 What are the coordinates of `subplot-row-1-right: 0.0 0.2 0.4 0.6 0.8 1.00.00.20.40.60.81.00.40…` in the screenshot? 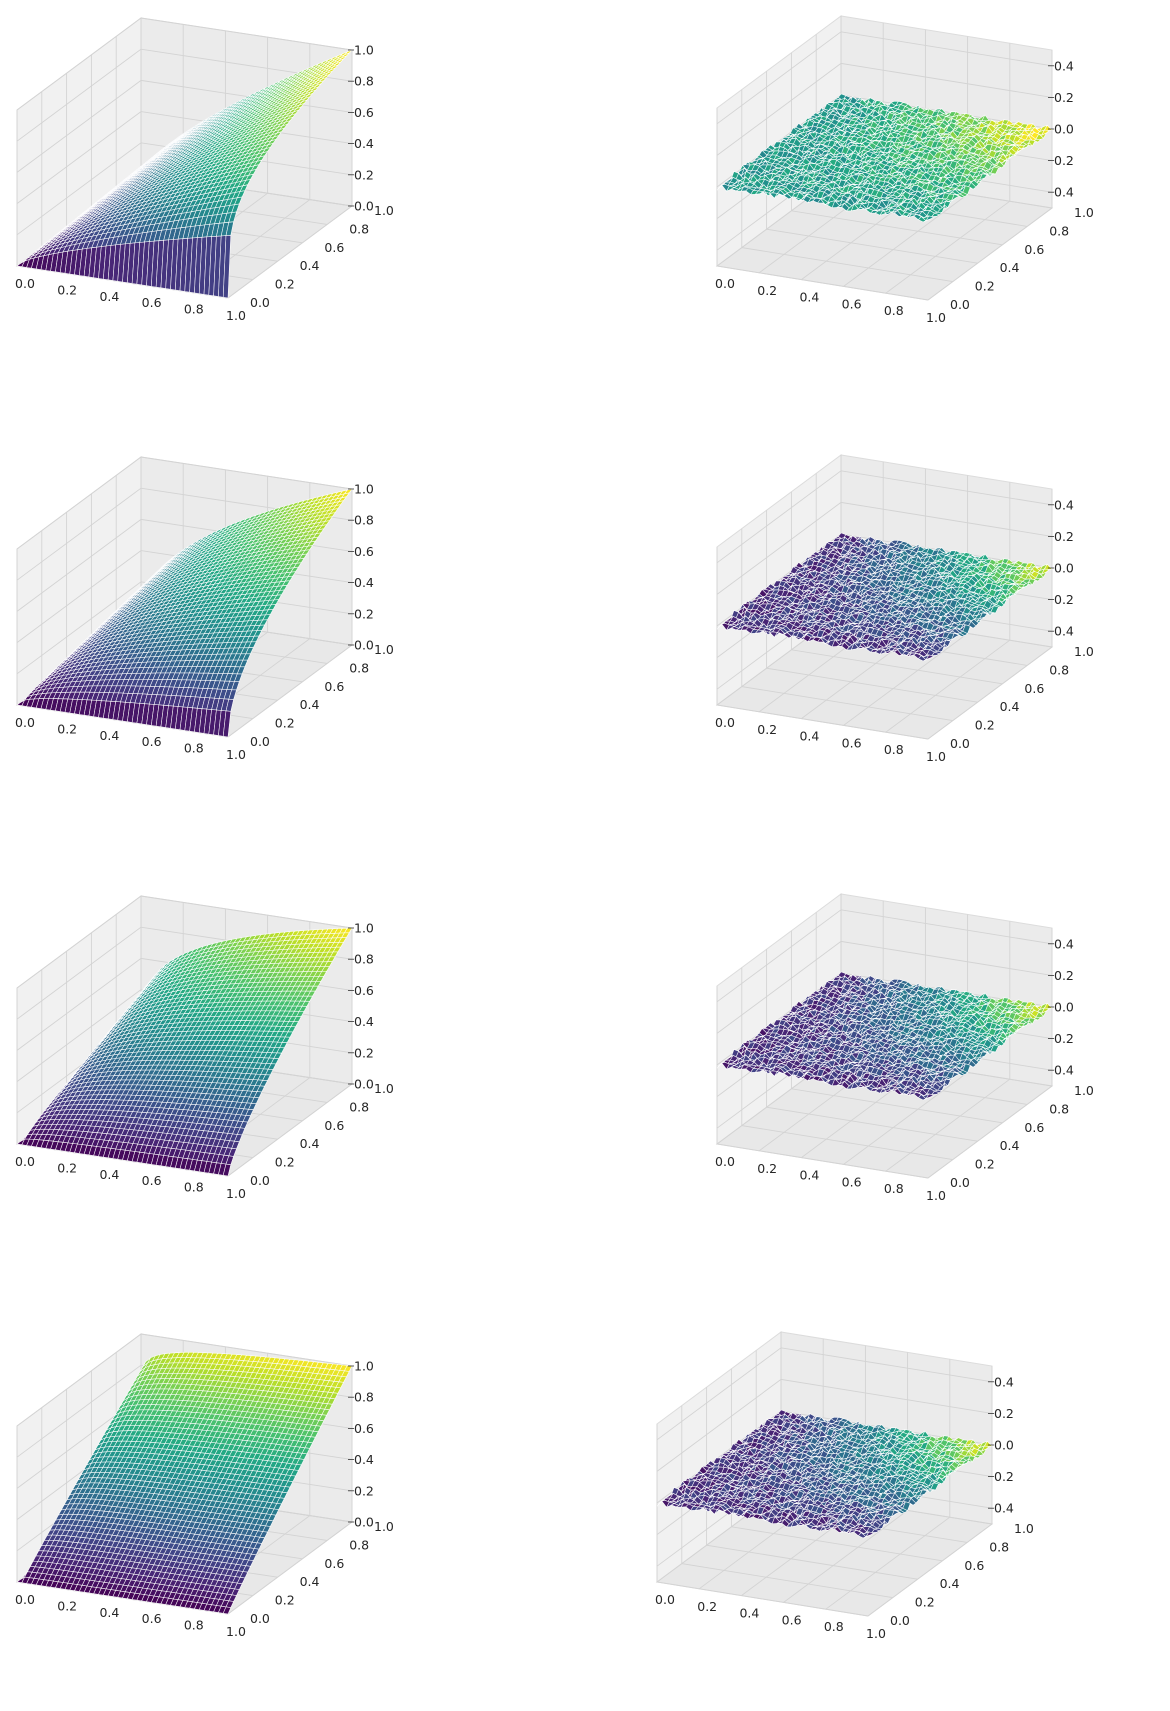 It's located at (904, 170).